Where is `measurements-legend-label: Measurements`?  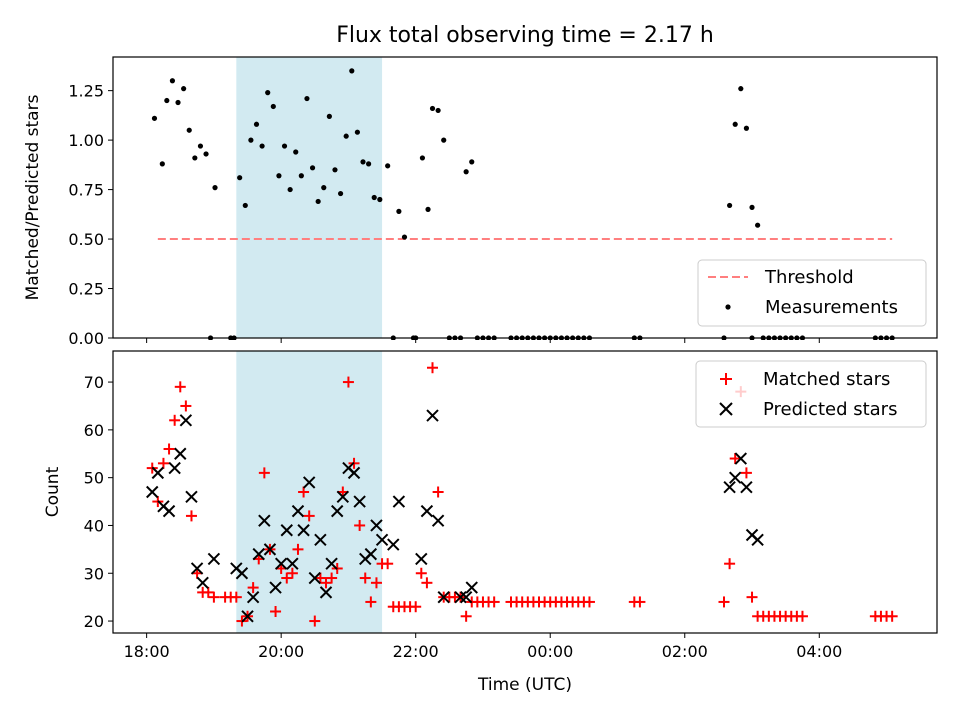
measurements-legend-label: Measurements is located at coordinates (831, 307).